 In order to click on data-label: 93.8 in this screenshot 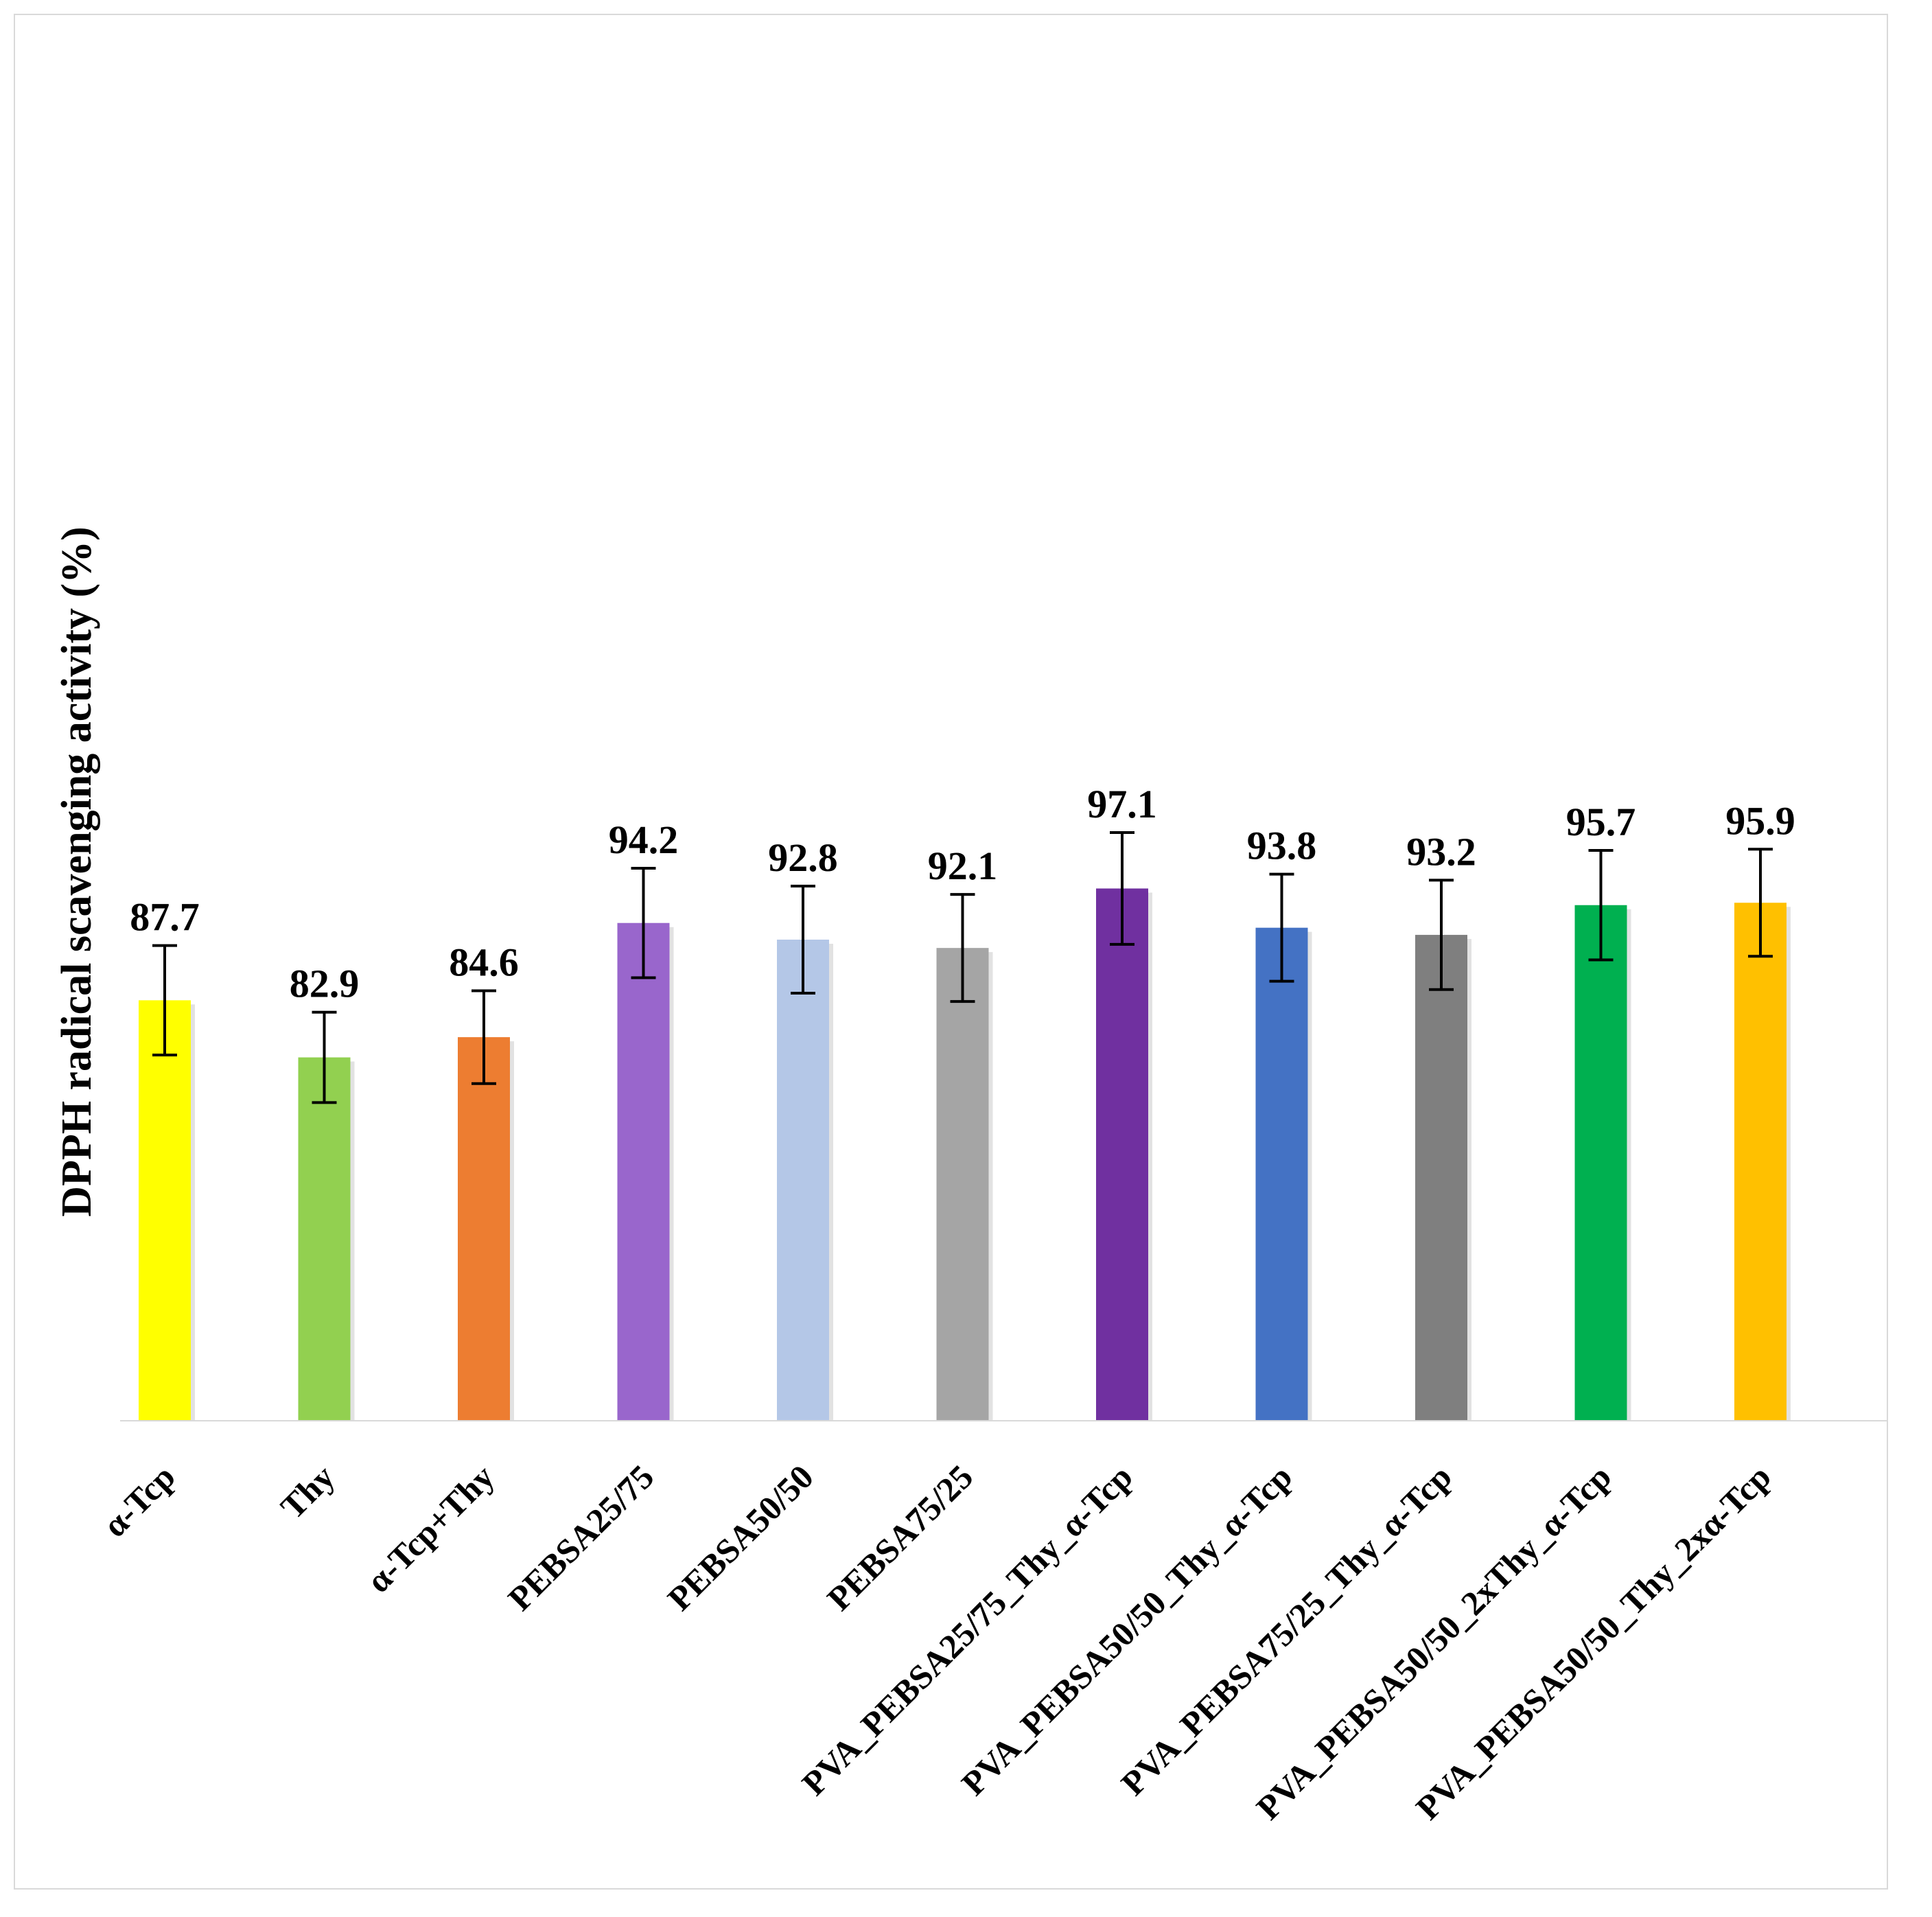, I will do `click(1282, 846)`.